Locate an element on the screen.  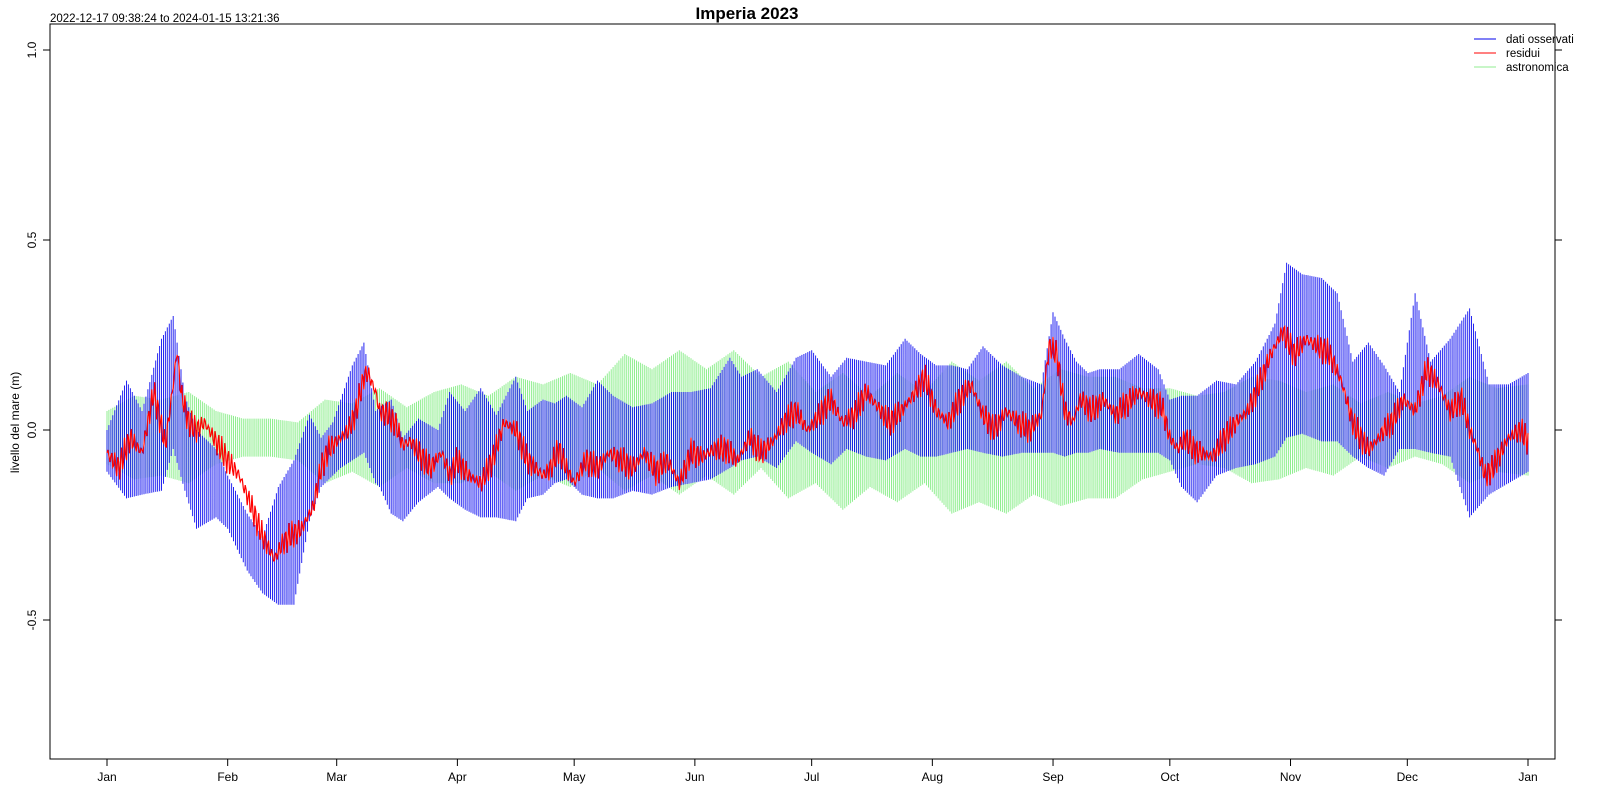
x-tick-label: Sep is located at coordinates (1053, 777).